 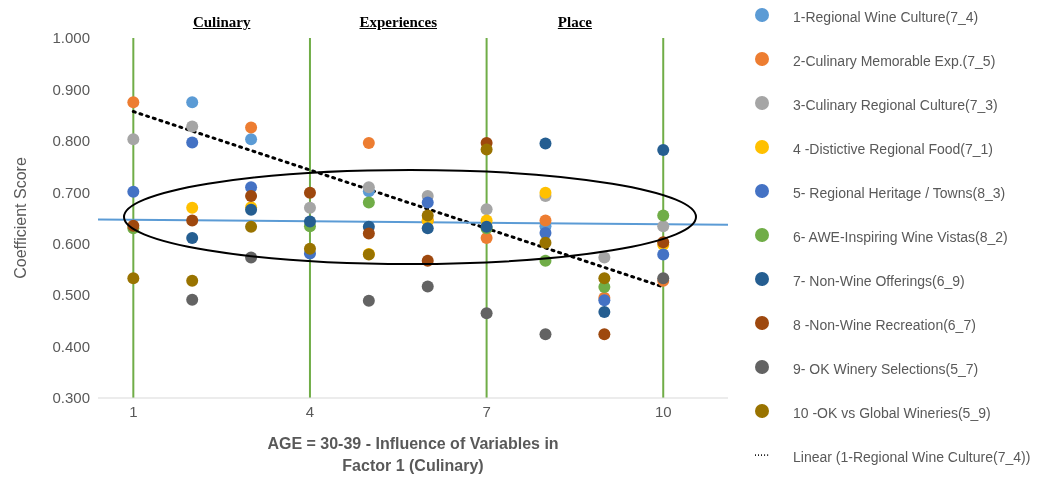 I want to click on x-tick-label: 7, so click(x=486, y=411).